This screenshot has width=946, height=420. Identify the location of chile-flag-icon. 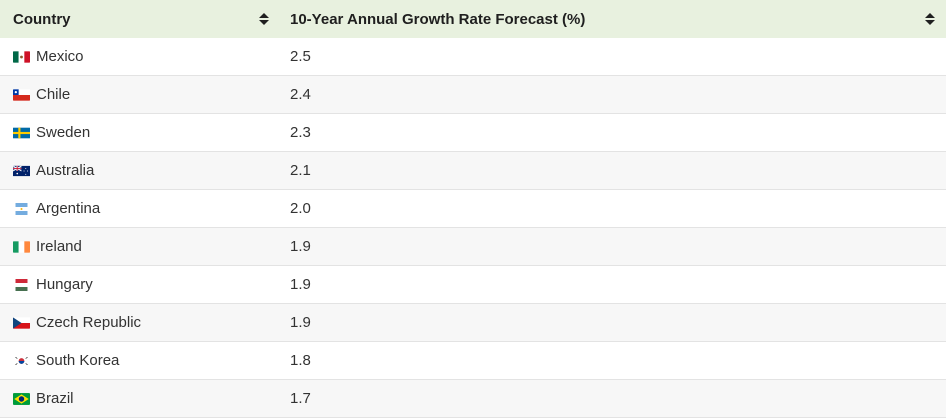
(21, 94).